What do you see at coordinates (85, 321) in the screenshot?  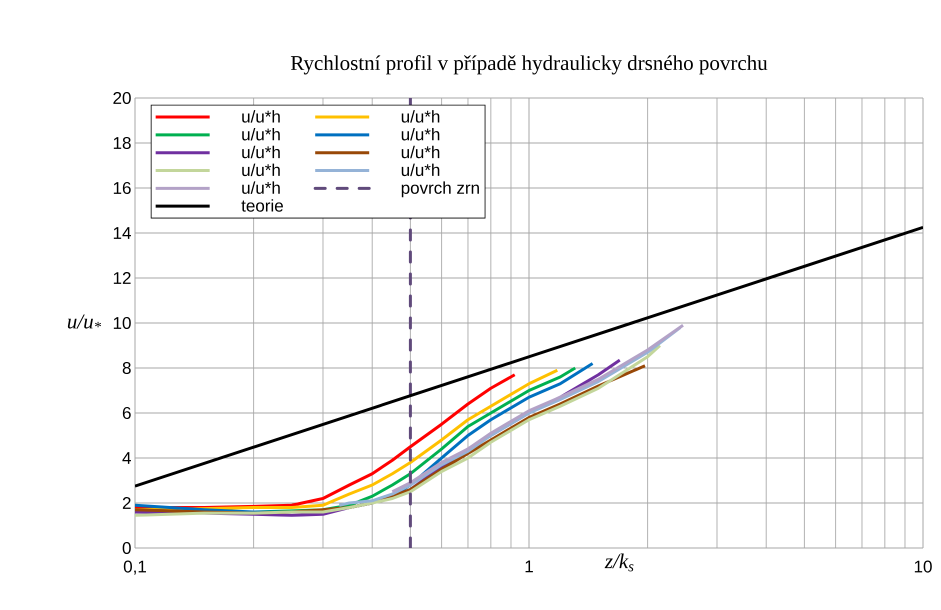 I see `y-axis-title: u/u$_{*}$` at bounding box center [85, 321].